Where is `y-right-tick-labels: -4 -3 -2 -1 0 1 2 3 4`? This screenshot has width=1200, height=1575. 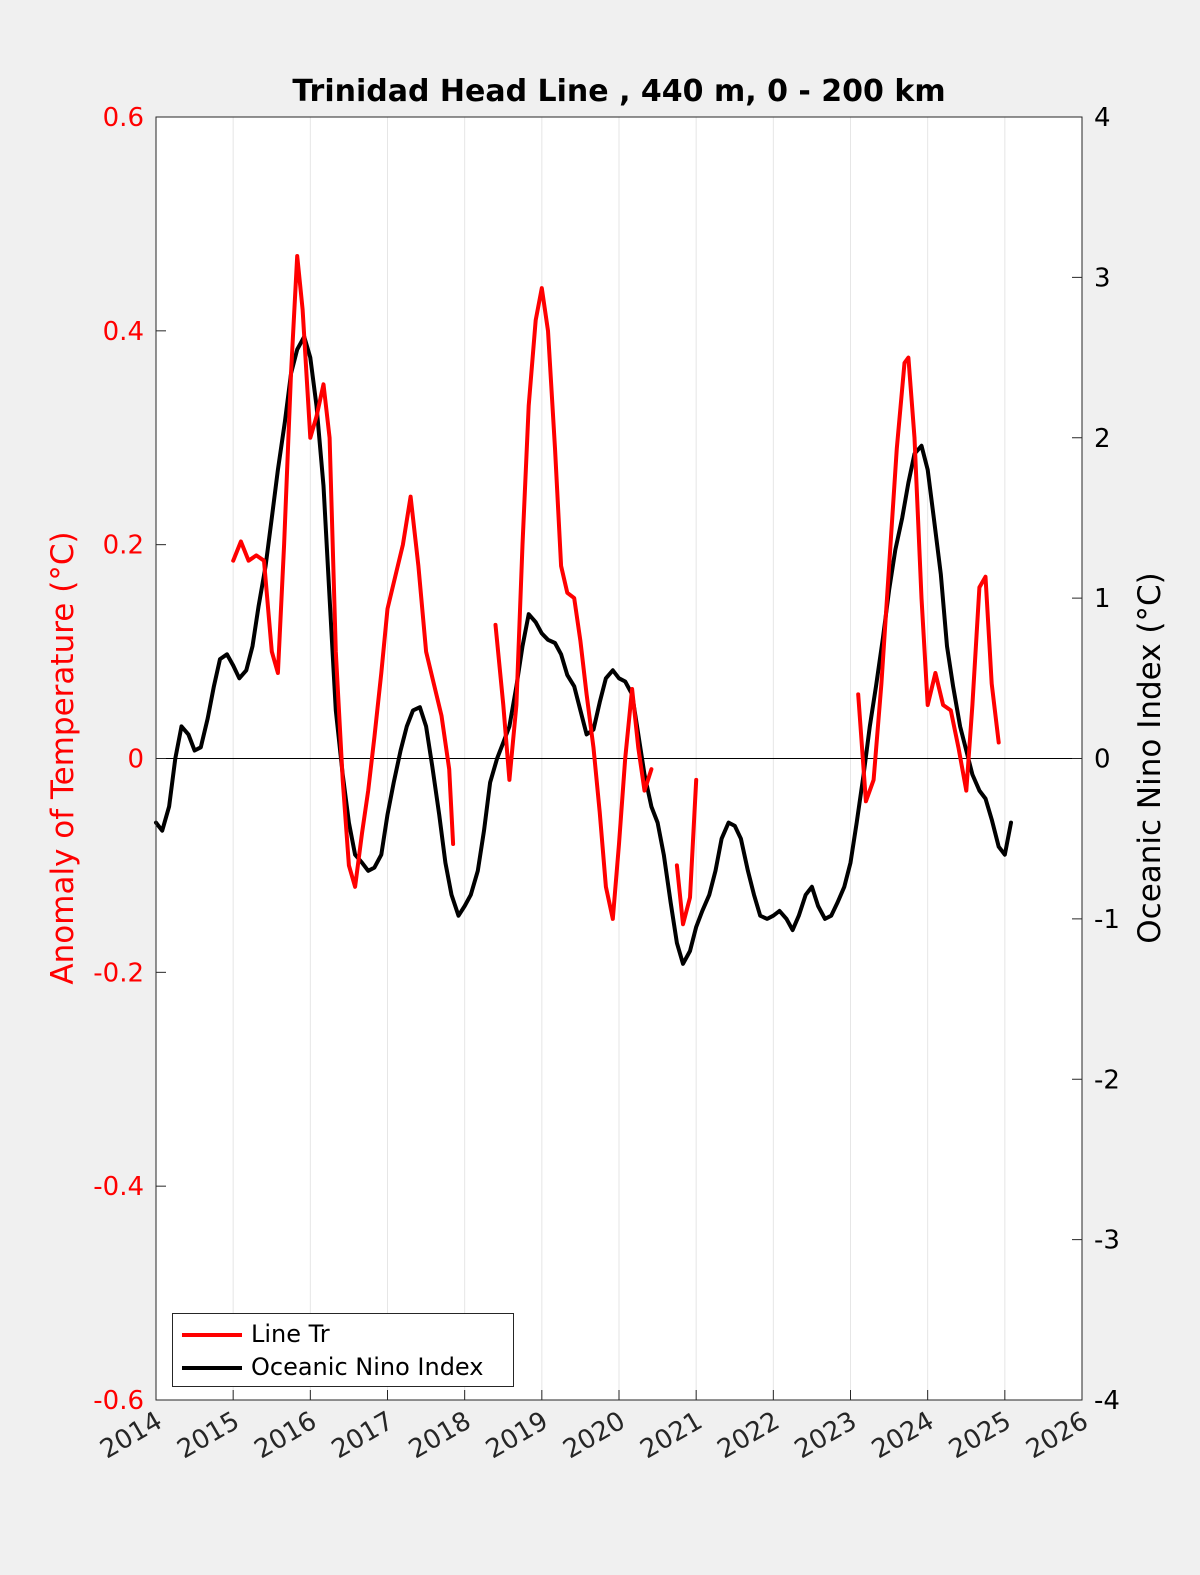 y-right-tick-labels: -4 -3 -2 -1 0 1 2 3 4 is located at coordinates (1107, 759).